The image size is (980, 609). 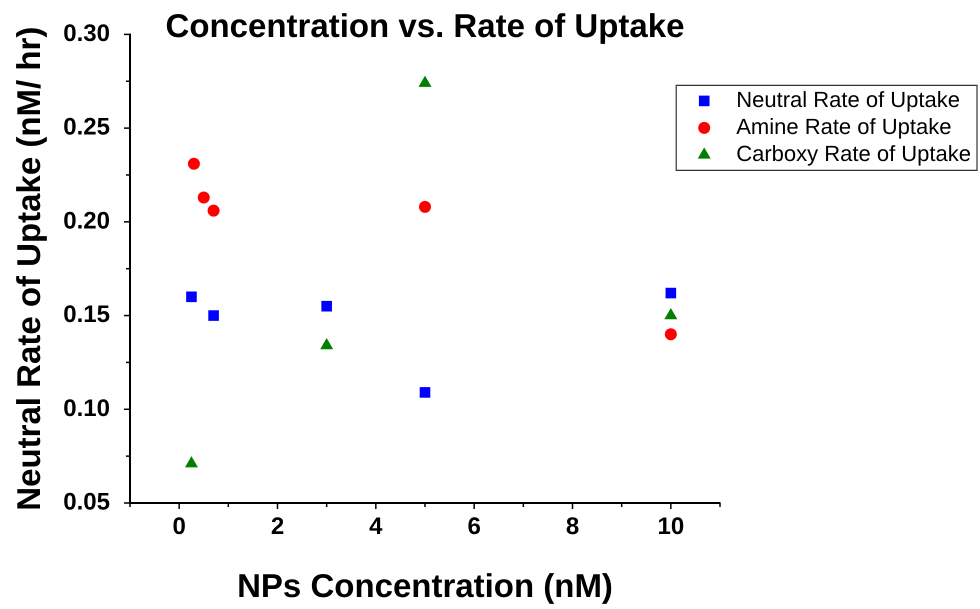 What do you see at coordinates (425, 585) in the screenshot?
I see `x-axis-title: NPs Concentration (nM)` at bounding box center [425, 585].